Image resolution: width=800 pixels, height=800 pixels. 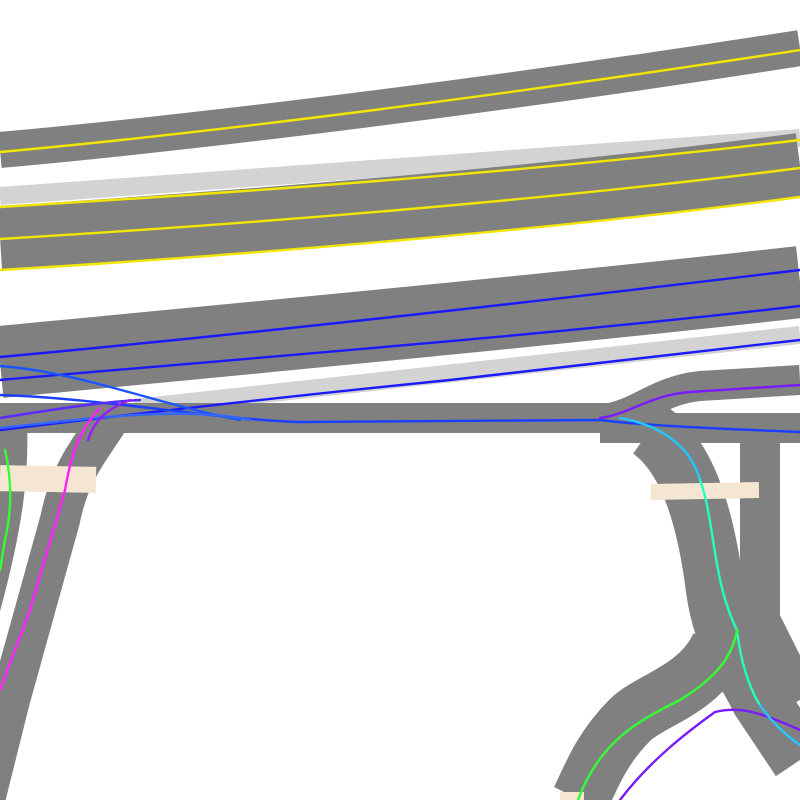 I want to click on right-branch-road, so click(x=650, y=715).